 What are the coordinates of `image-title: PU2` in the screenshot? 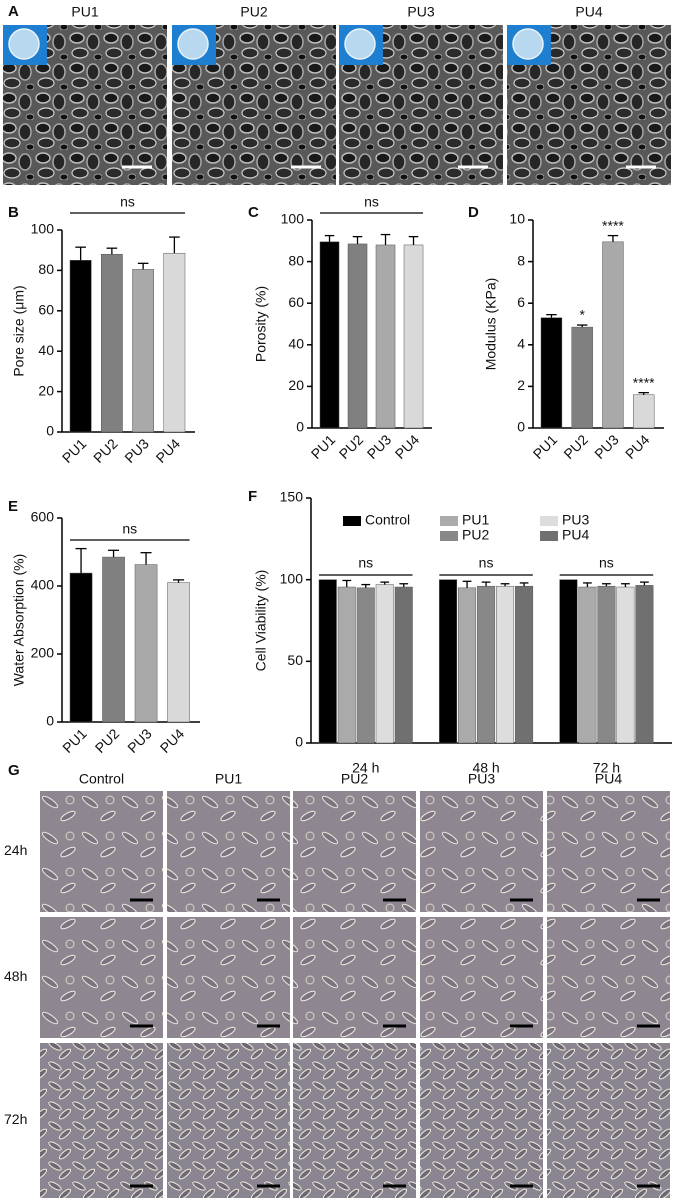 It's located at (253, 12).